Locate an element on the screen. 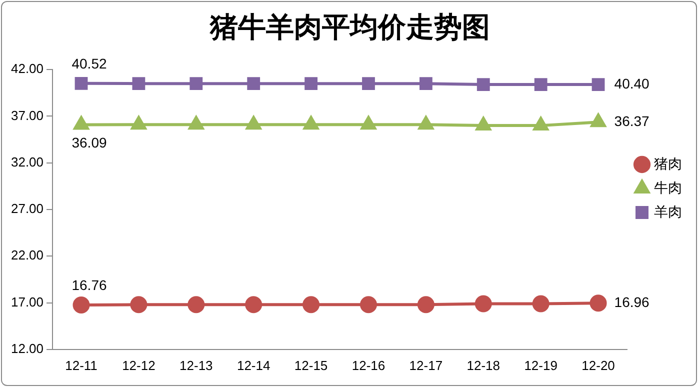 Image resolution: width=700 pixels, height=389 pixels. data-label: 36.09 is located at coordinates (89, 142).